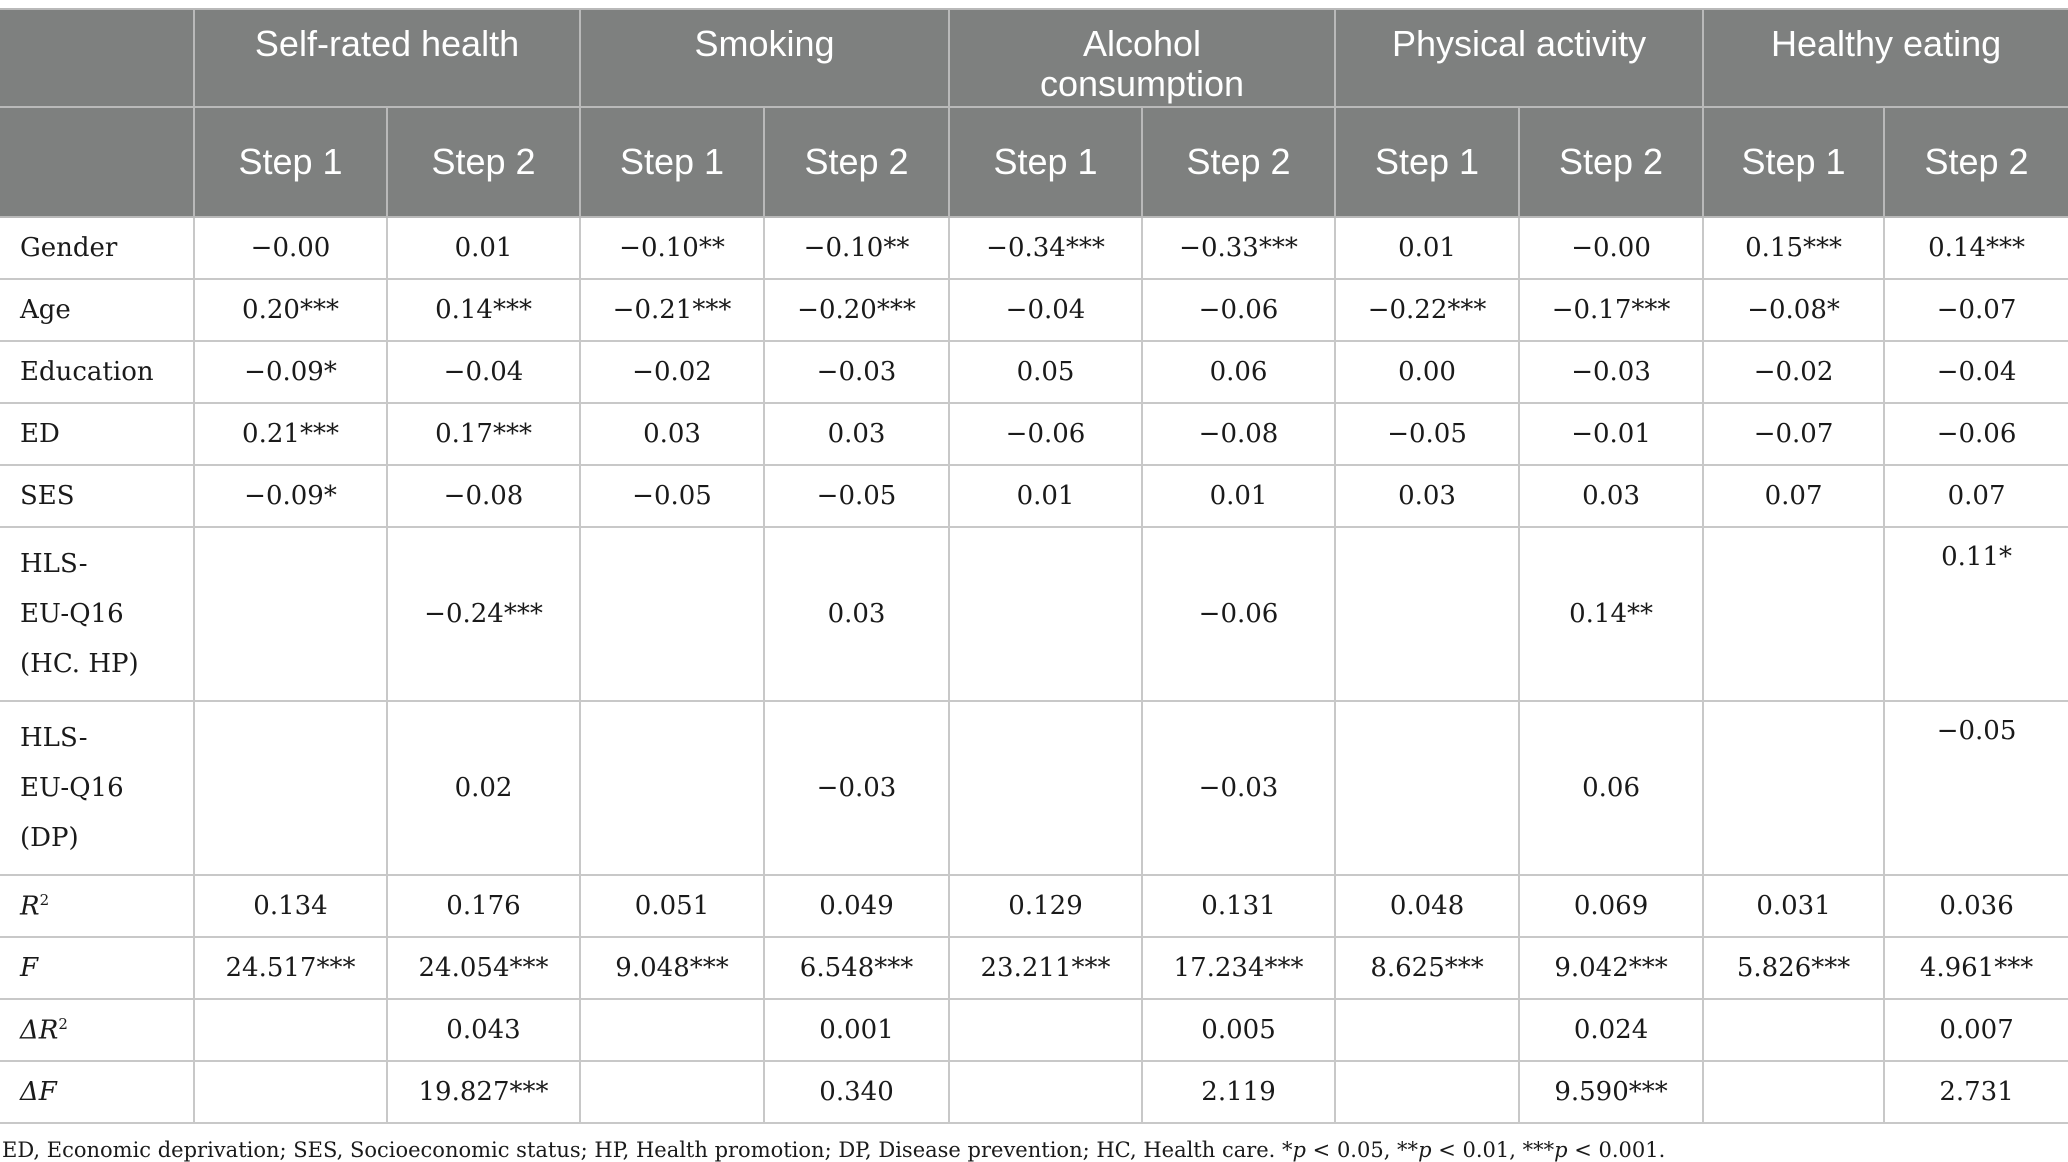  What do you see at coordinates (1975, 906) in the screenshot?
I see `table-cell: 0.036` at bounding box center [1975, 906].